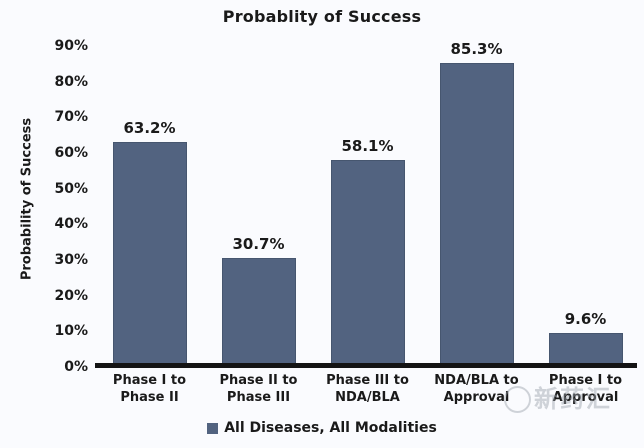 The height and width of the screenshot is (448, 644). What do you see at coordinates (330, 428) in the screenshot?
I see `legend-label: All Diseases, All Modalities` at bounding box center [330, 428].